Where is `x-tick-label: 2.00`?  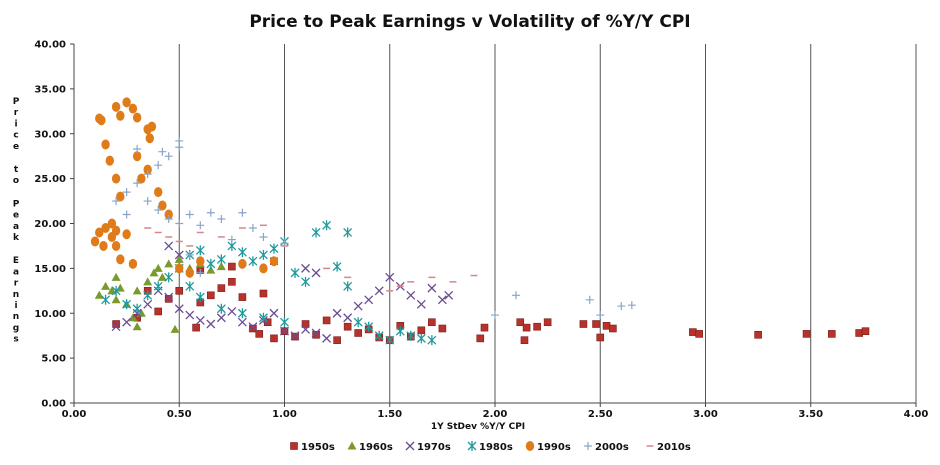 x-tick-label: 2.00 is located at coordinates (495, 414).